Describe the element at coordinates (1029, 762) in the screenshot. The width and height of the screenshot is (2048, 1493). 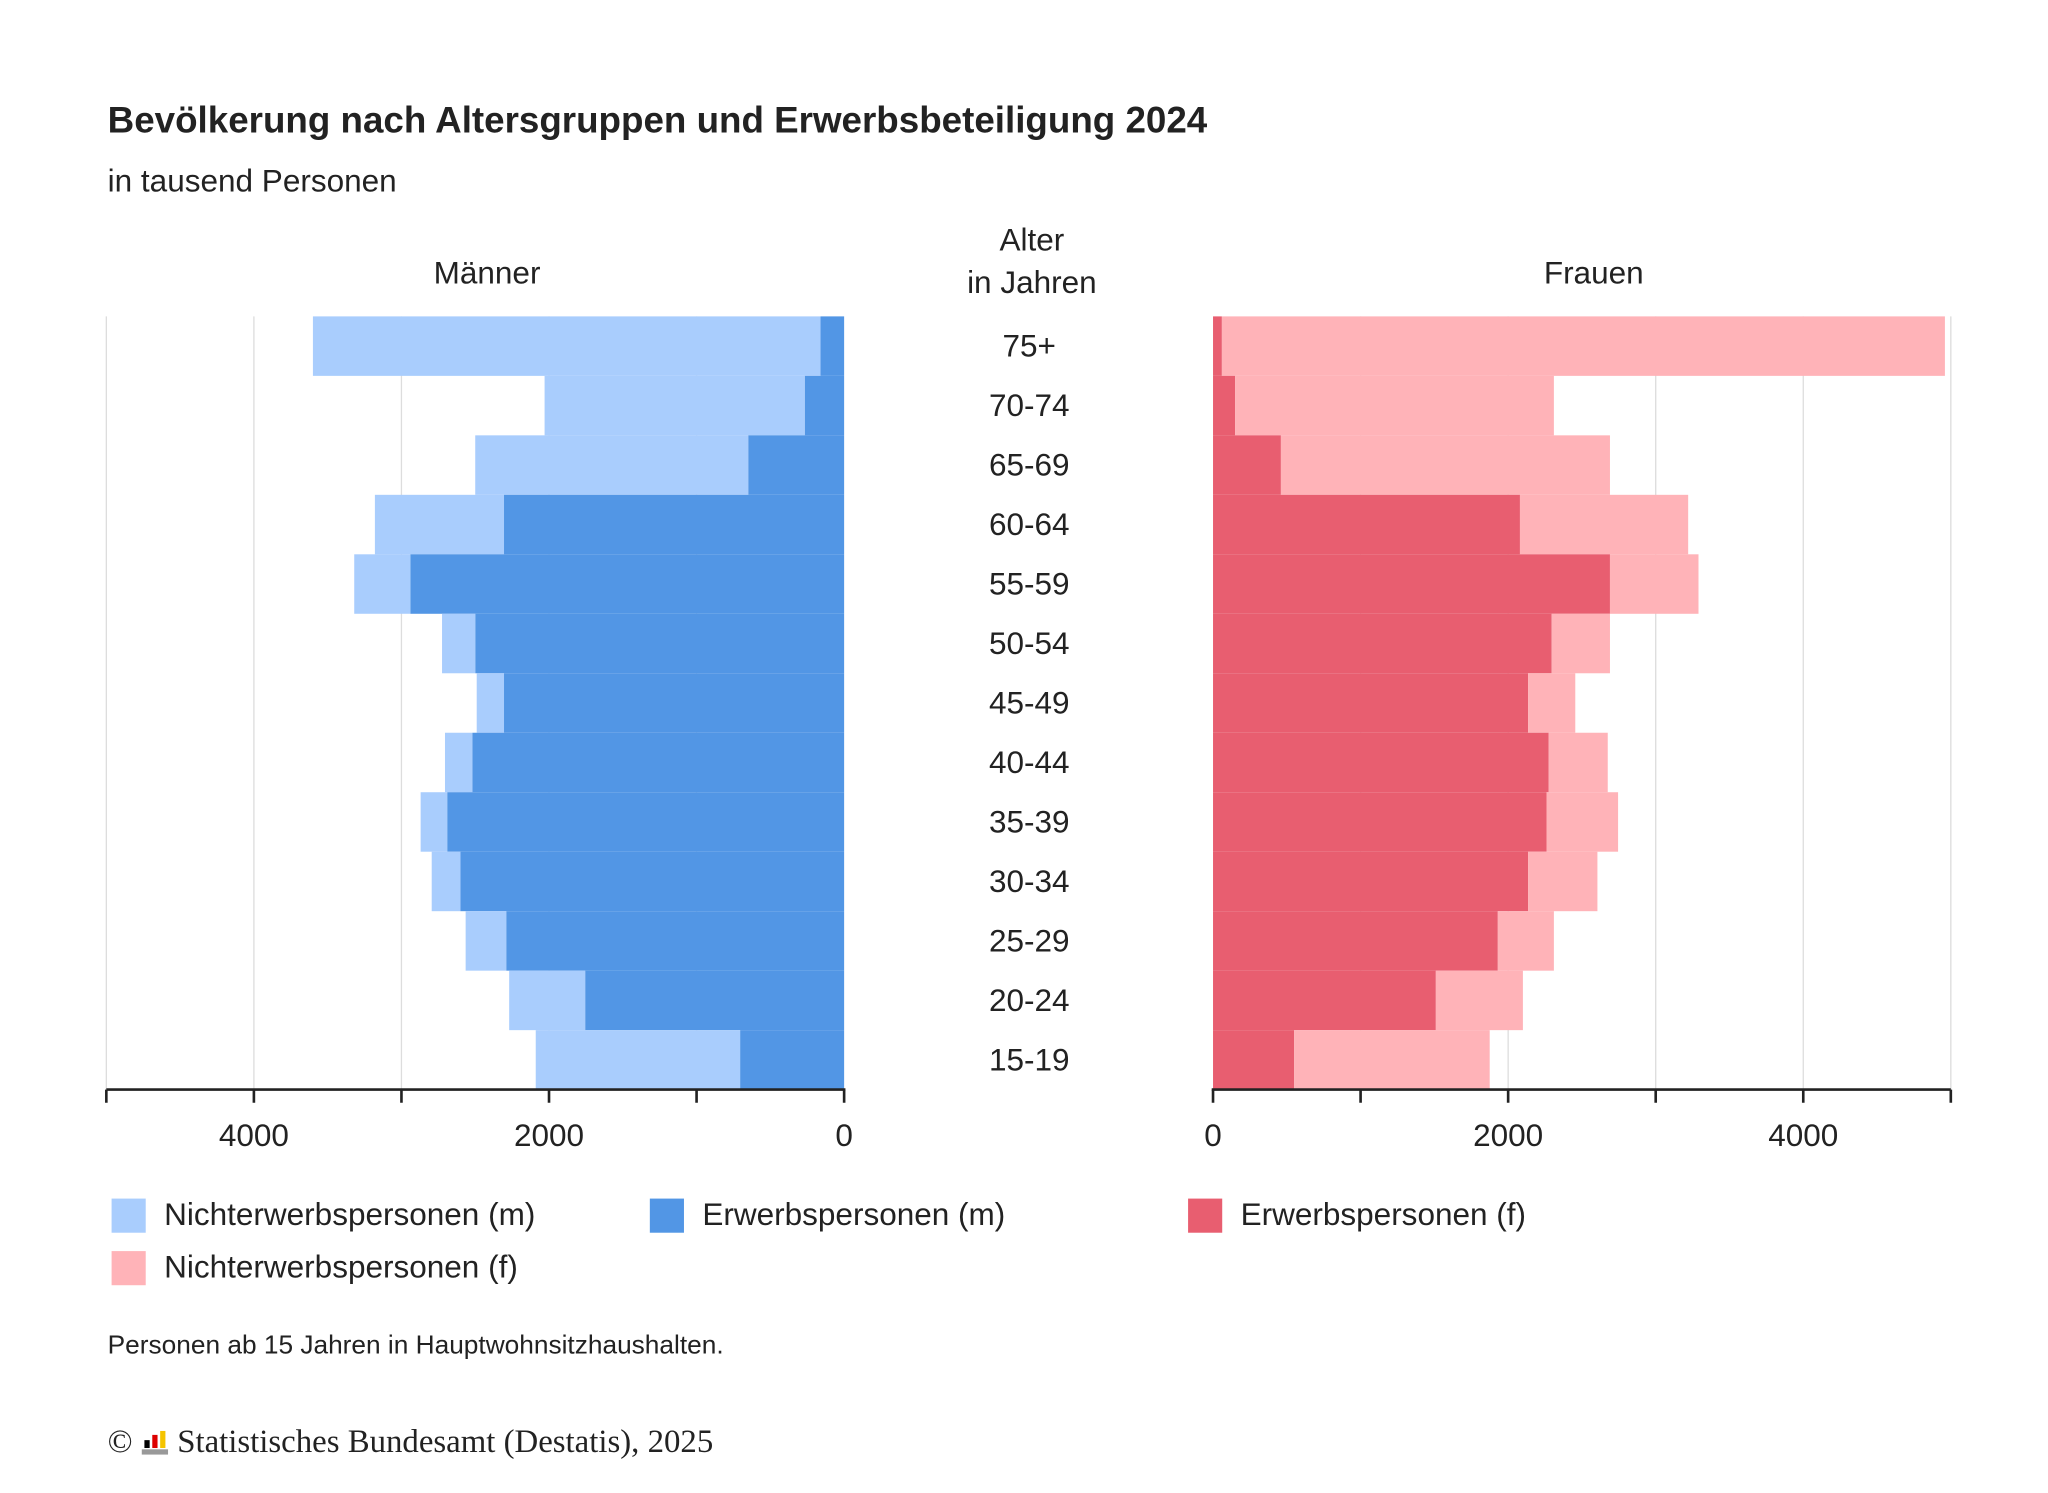
I see `age-group-label: 40-44` at that location.